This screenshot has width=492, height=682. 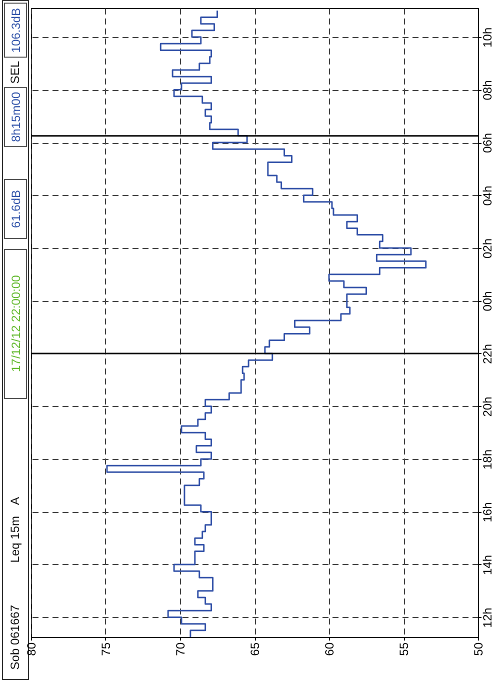 What do you see at coordinates (486, 143) in the screenshot?
I see `y-tick-label: 06h` at bounding box center [486, 143].